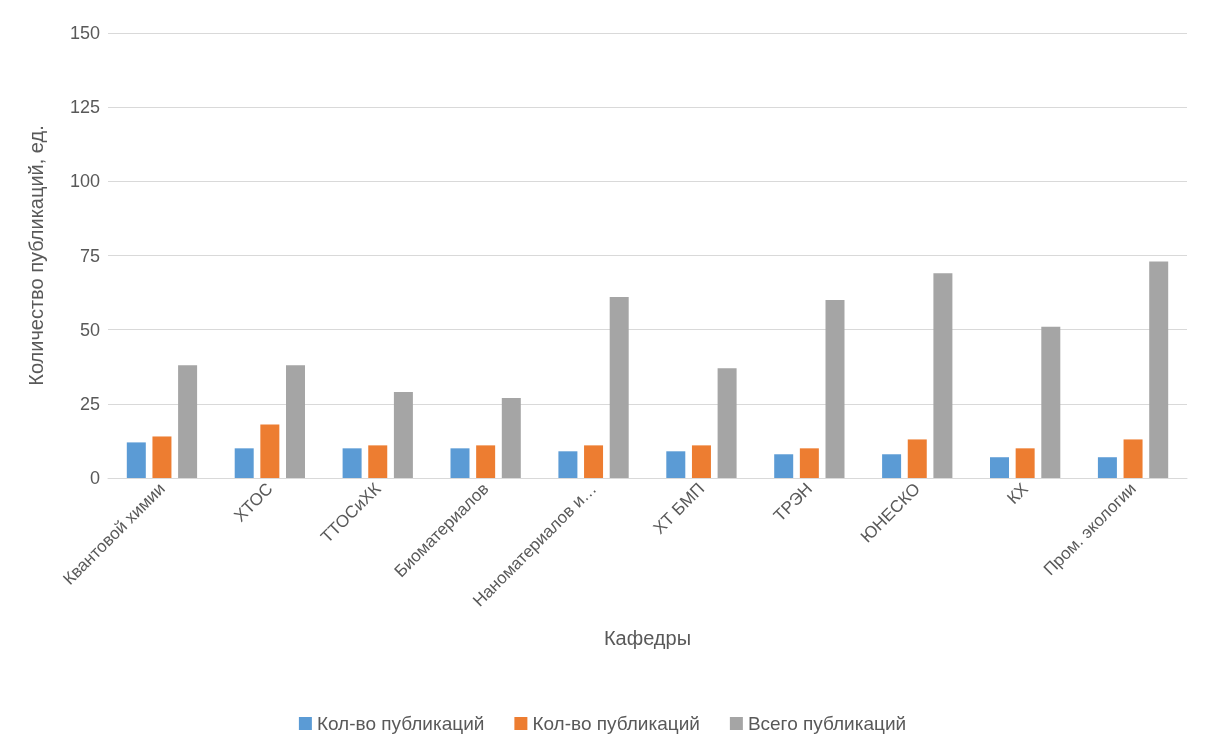  Describe the element at coordinates (84, 181) in the screenshot. I see `y-tick-label: 100` at that location.